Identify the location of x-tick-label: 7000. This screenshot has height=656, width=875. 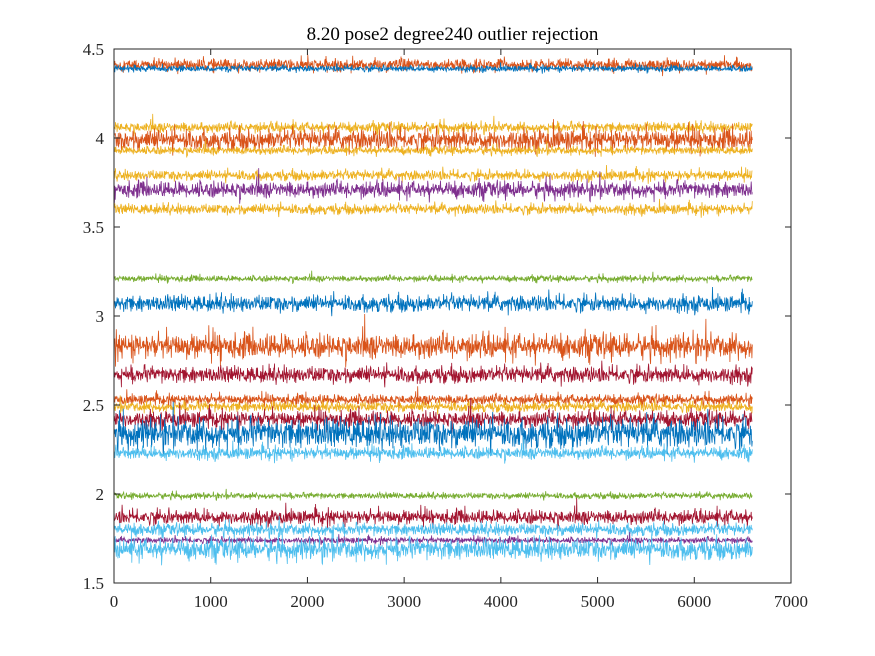
(791, 601).